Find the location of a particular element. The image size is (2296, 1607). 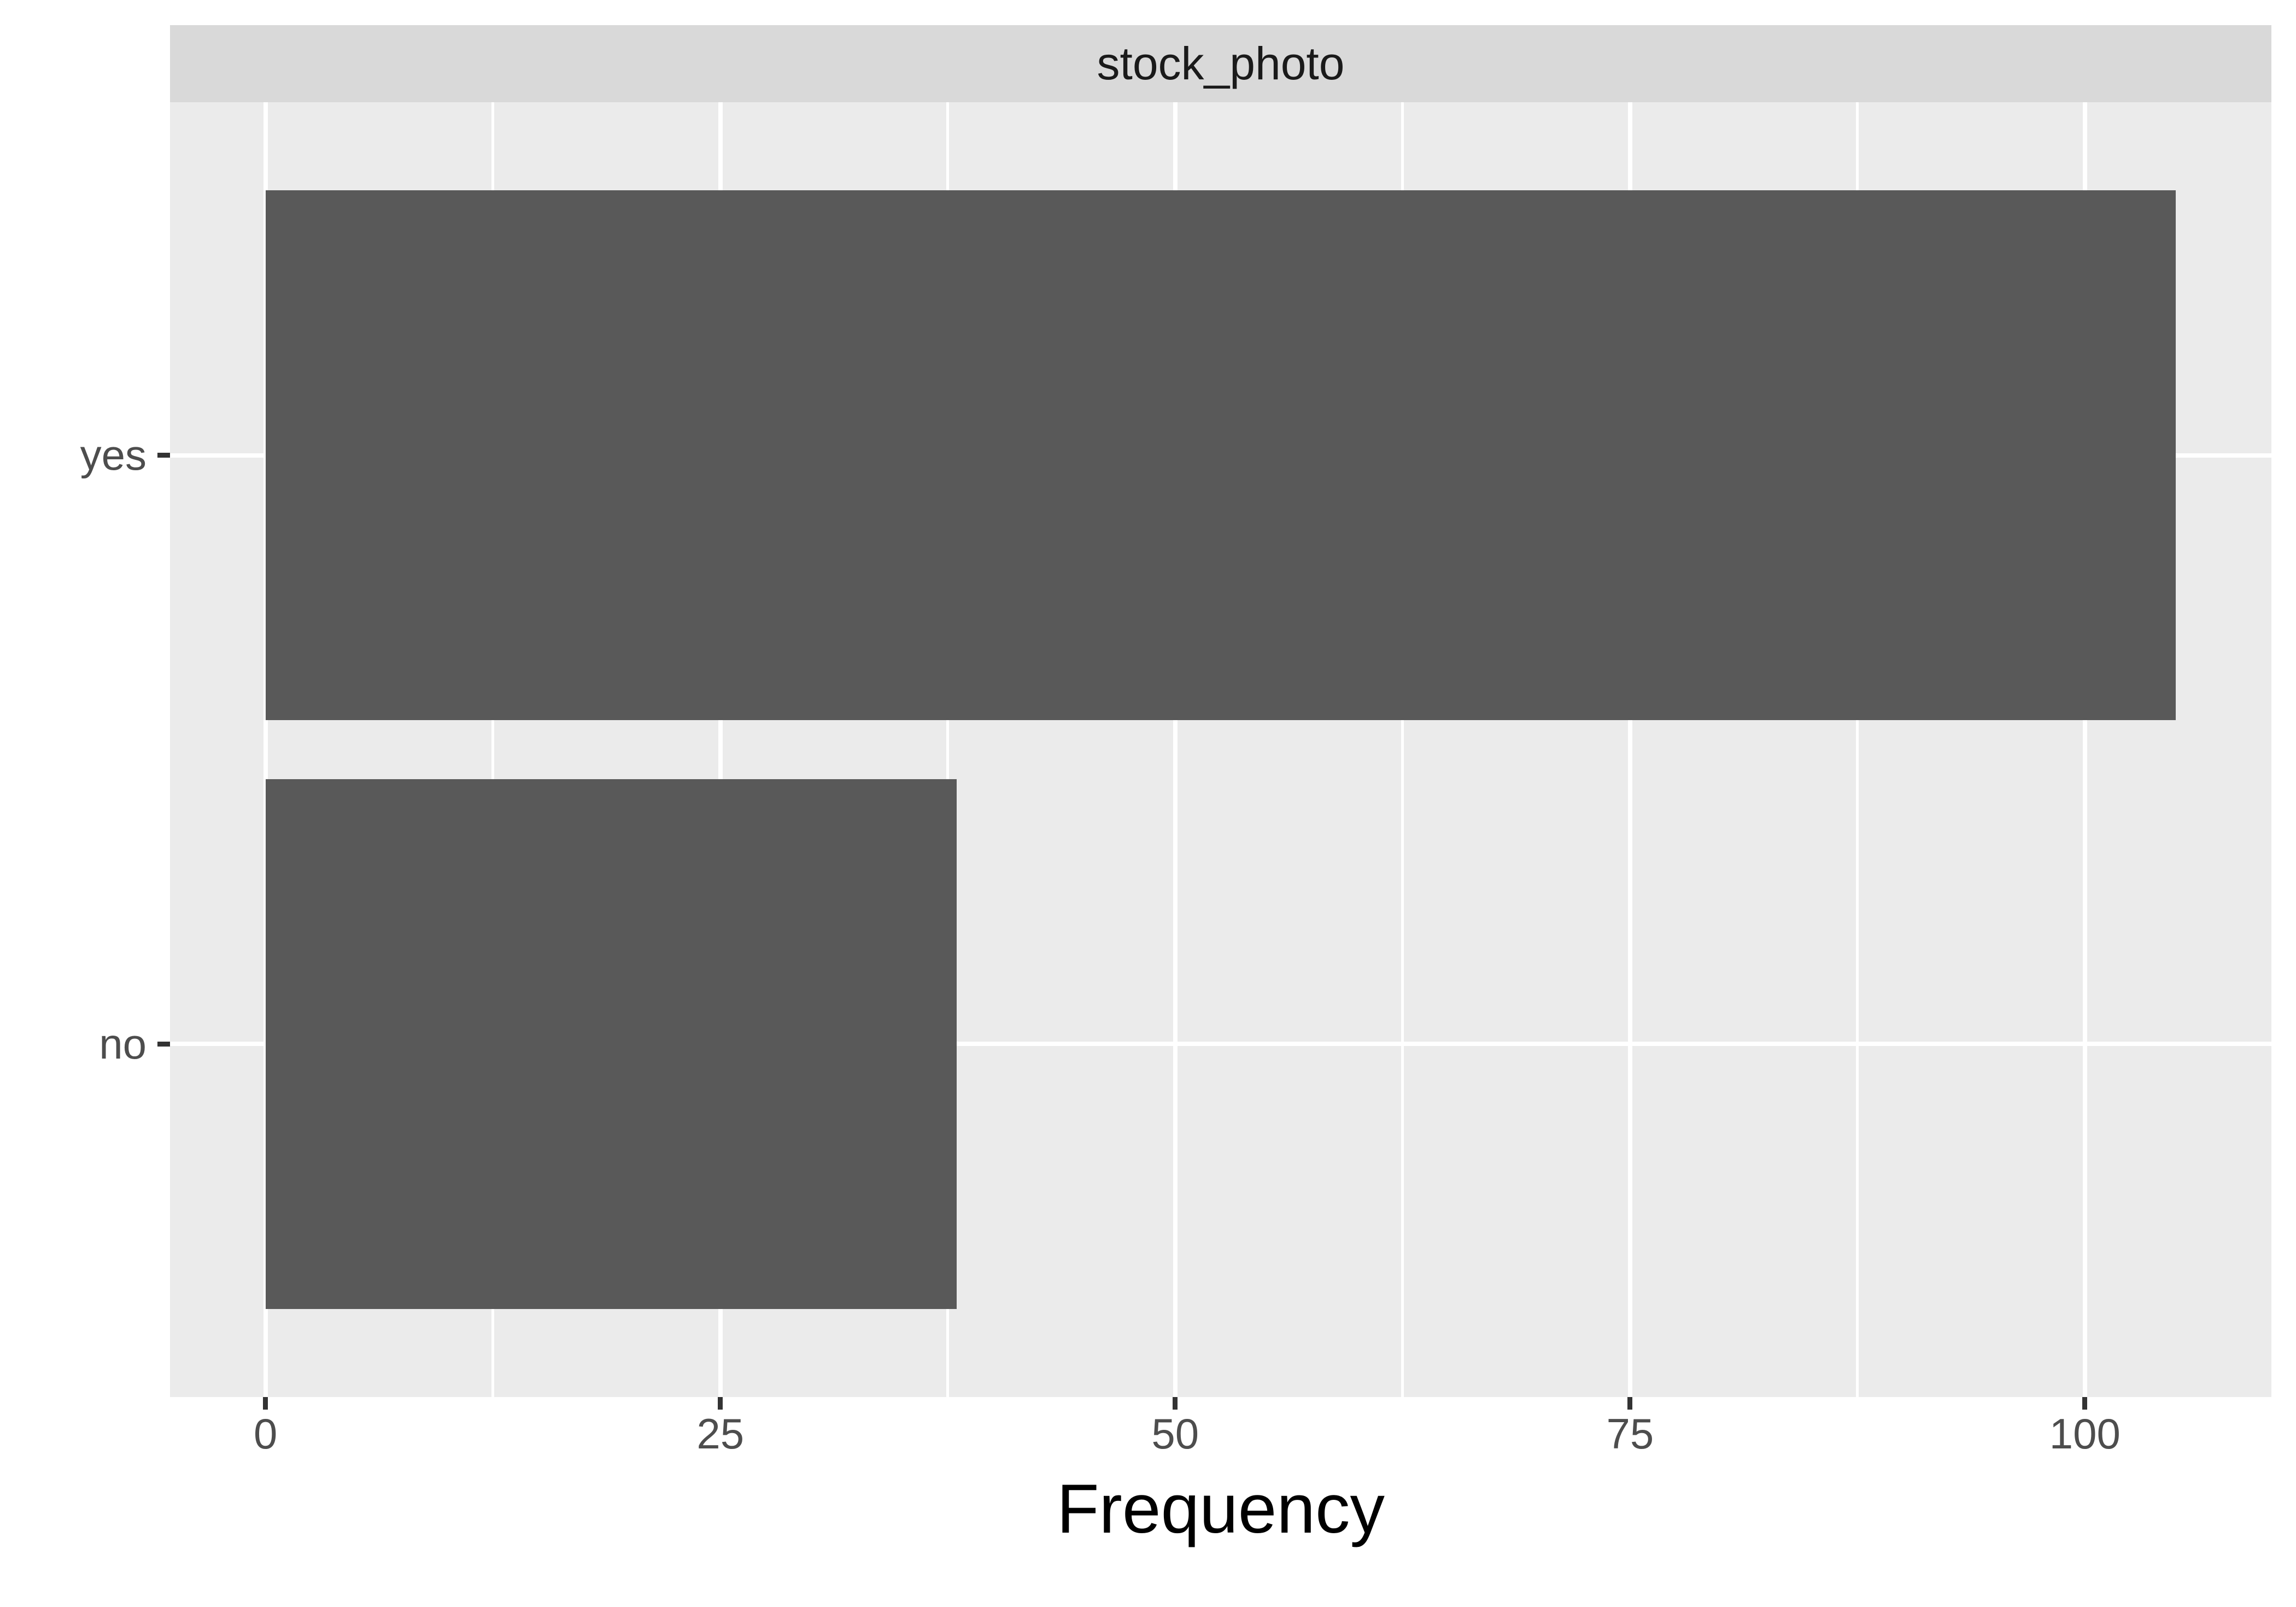

gridline-minor-x-12.5 is located at coordinates (493, 749).